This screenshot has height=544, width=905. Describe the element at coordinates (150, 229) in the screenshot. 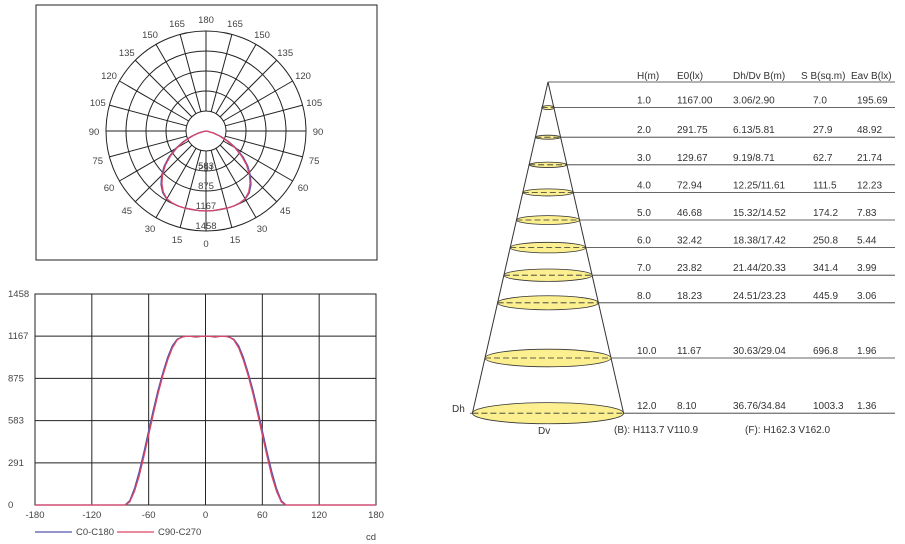

I see `polar-angle-label: 30` at that location.